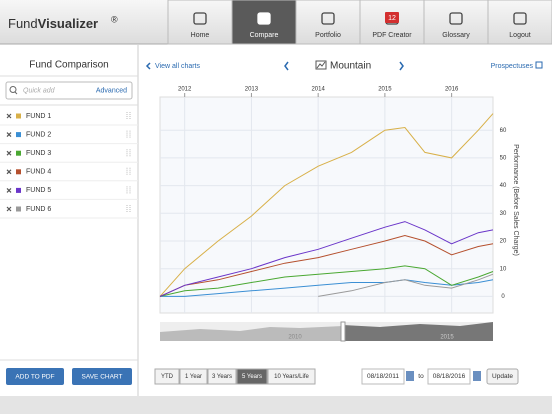 This screenshot has height=414, width=552. I want to click on add-to-pdf-button, so click(35, 376).